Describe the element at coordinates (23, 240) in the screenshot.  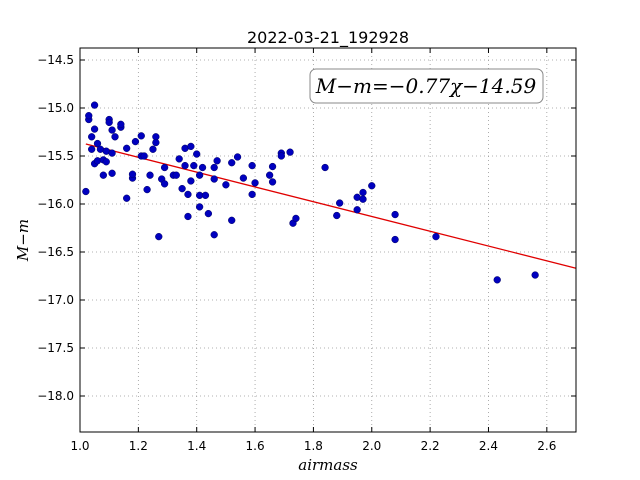
I see `y-axis-label: M−m` at that location.